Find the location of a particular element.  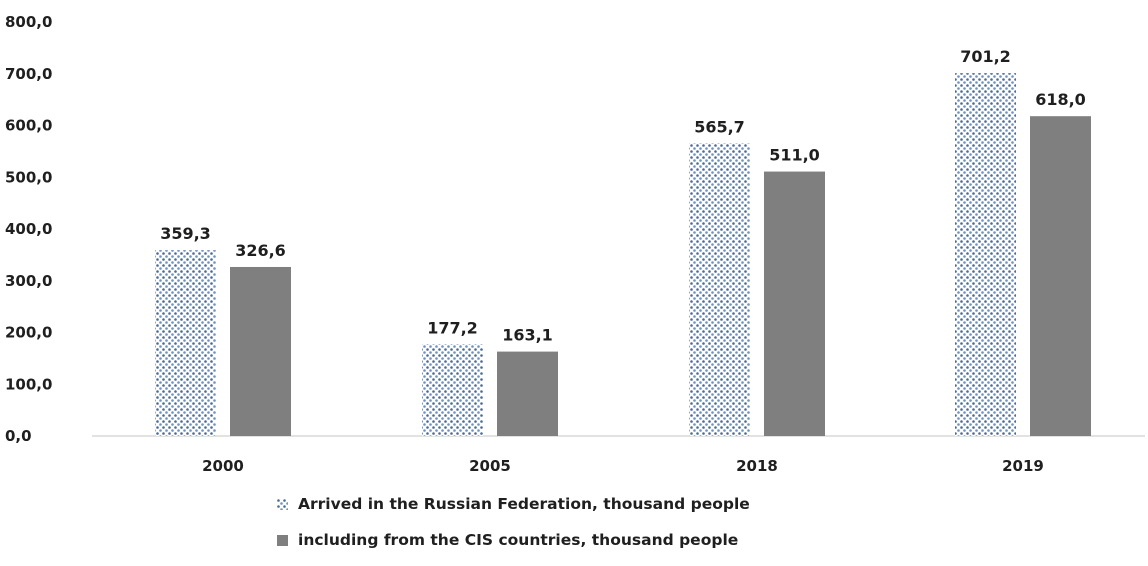

x-tick-label: 2019 is located at coordinates (1023, 466).